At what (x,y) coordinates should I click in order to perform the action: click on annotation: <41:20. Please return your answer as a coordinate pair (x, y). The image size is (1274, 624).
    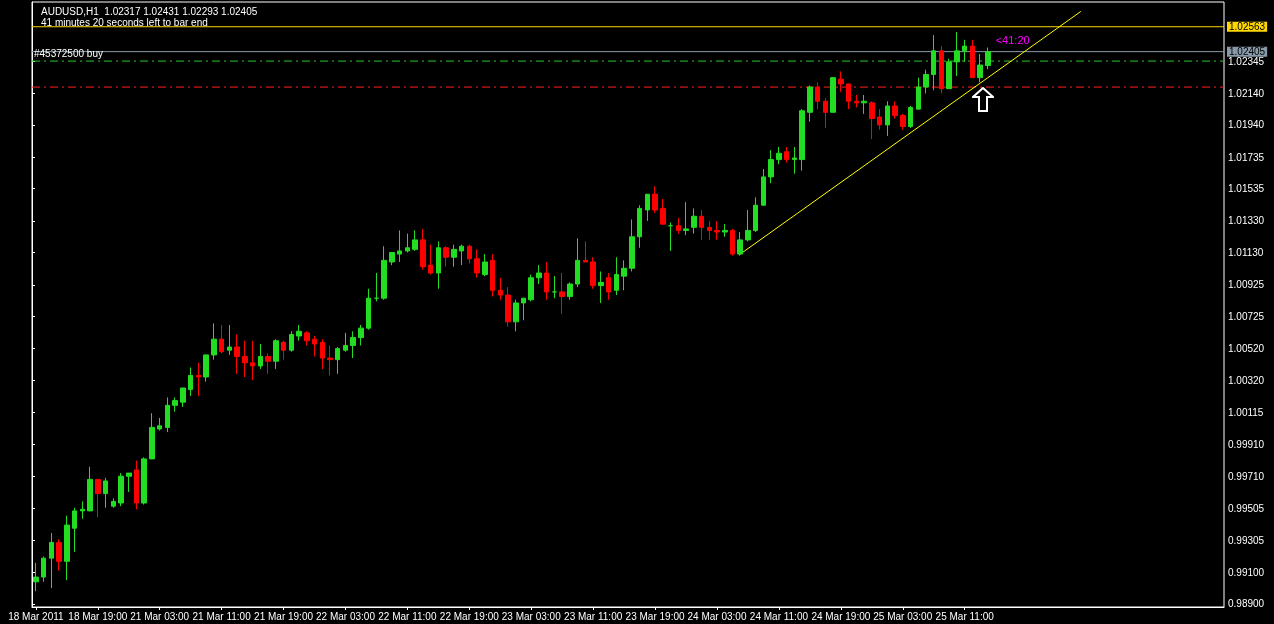
    Looking at the image, I should click on (1012, 40).